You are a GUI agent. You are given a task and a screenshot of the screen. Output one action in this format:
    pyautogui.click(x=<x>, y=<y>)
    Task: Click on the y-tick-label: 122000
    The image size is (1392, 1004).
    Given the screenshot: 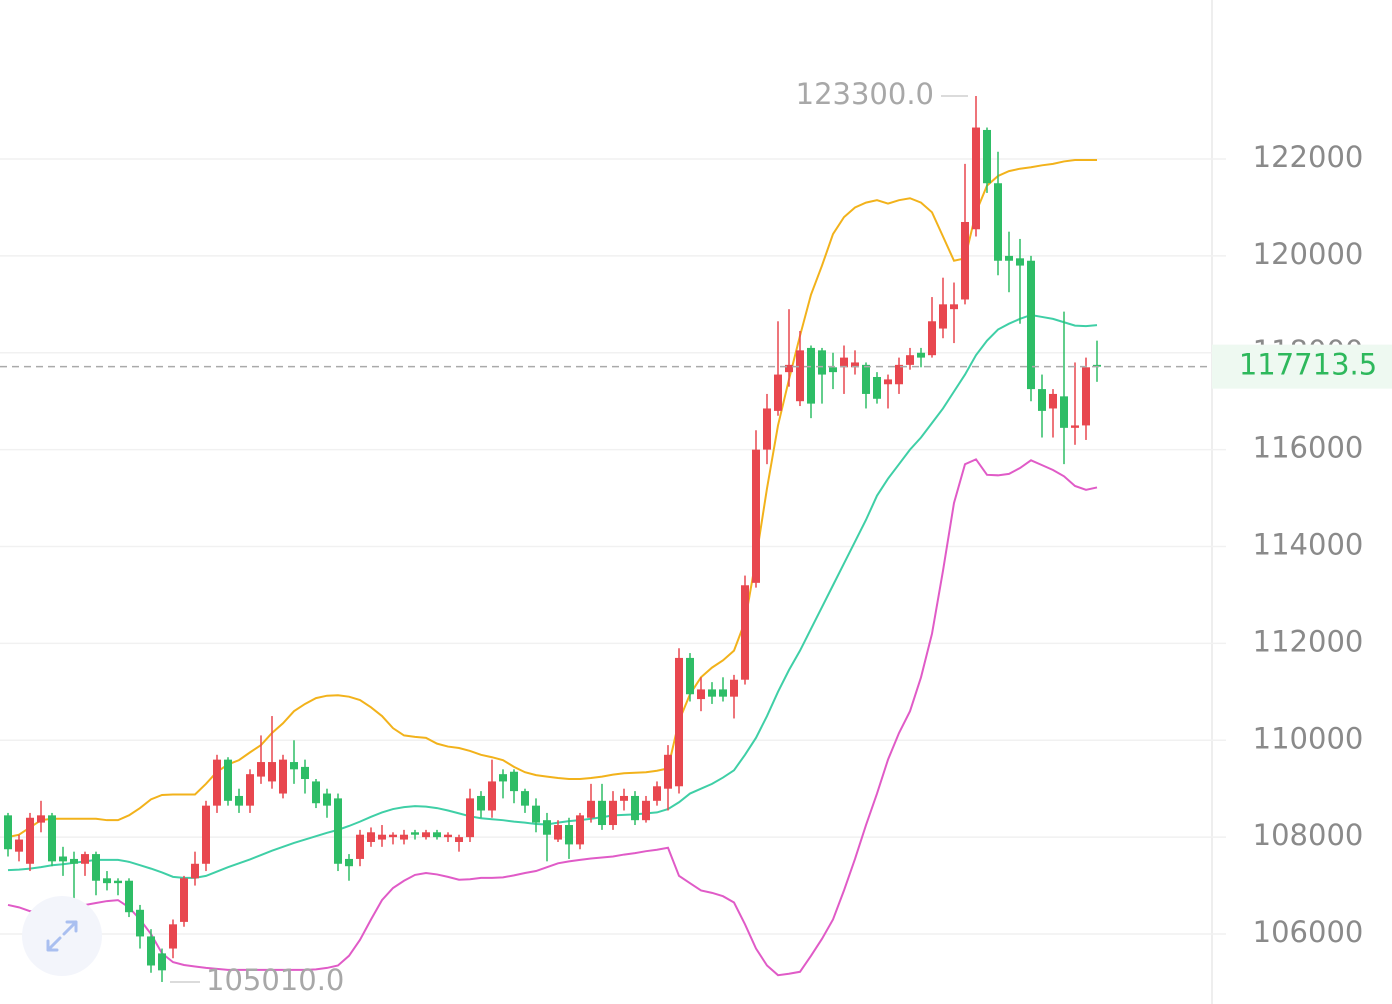 What is the action you would take?
    pyautogui.click(x=1308, y=157)
    